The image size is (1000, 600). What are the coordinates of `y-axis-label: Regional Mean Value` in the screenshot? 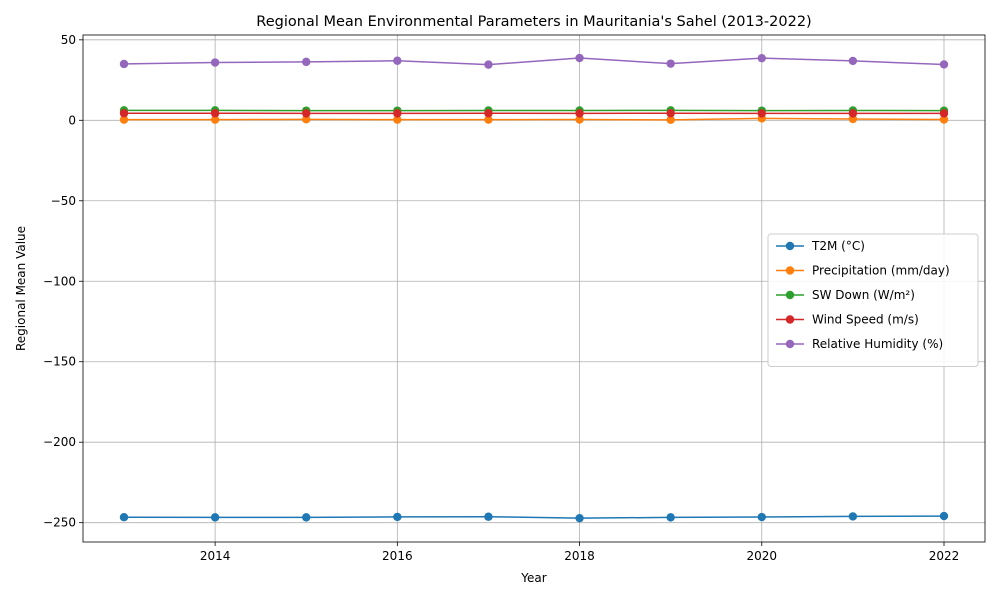 It's located at (21, 288).